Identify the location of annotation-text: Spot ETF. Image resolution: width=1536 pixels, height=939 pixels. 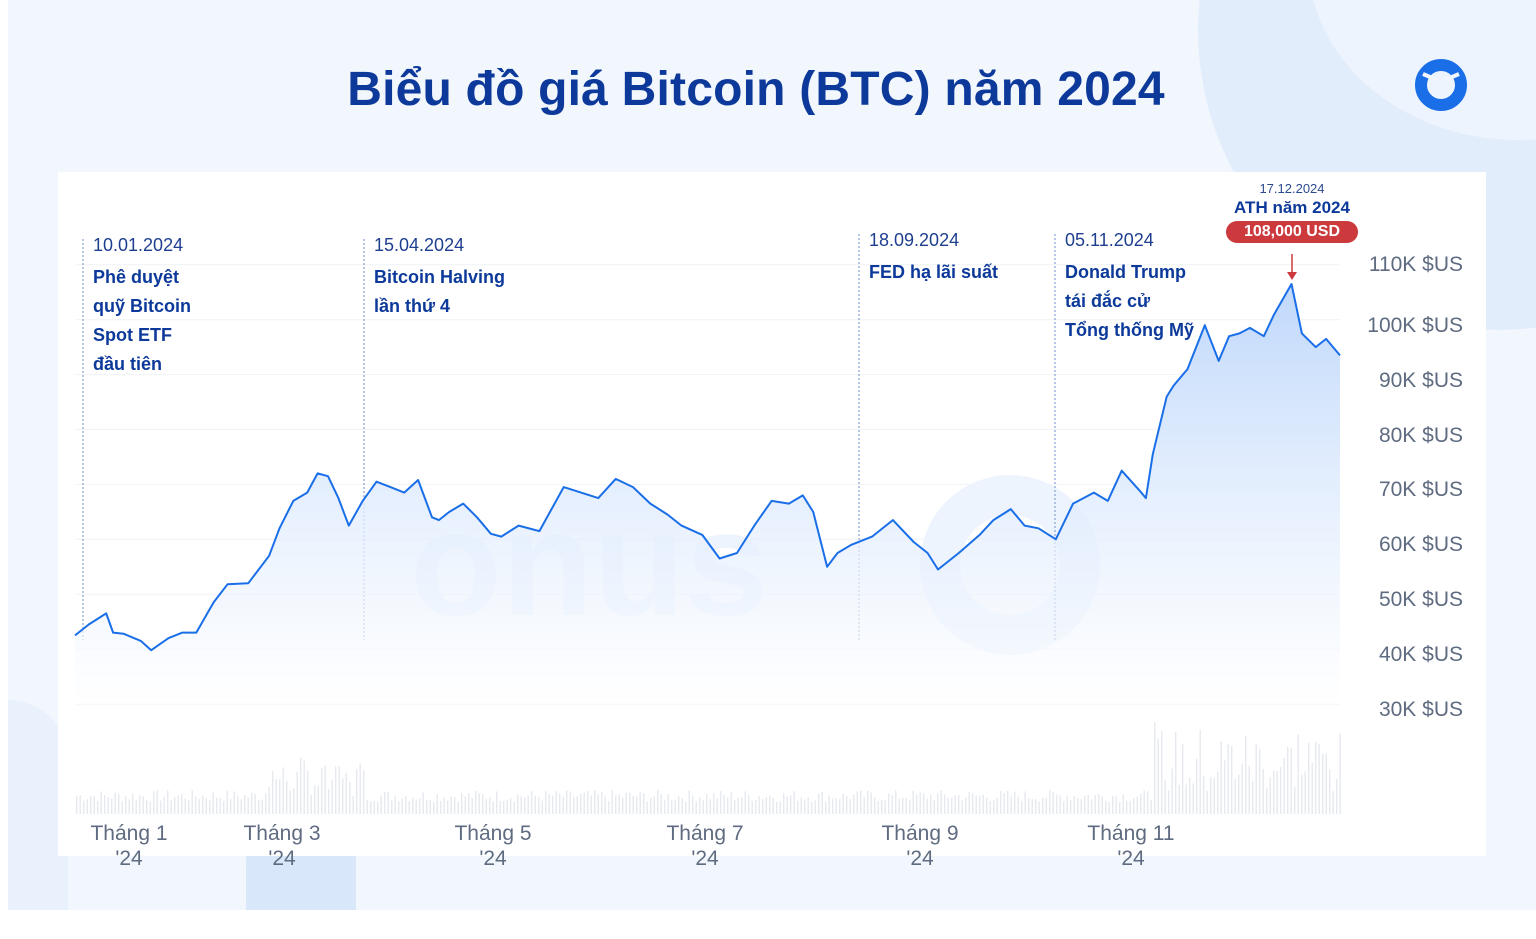
(132, 335).